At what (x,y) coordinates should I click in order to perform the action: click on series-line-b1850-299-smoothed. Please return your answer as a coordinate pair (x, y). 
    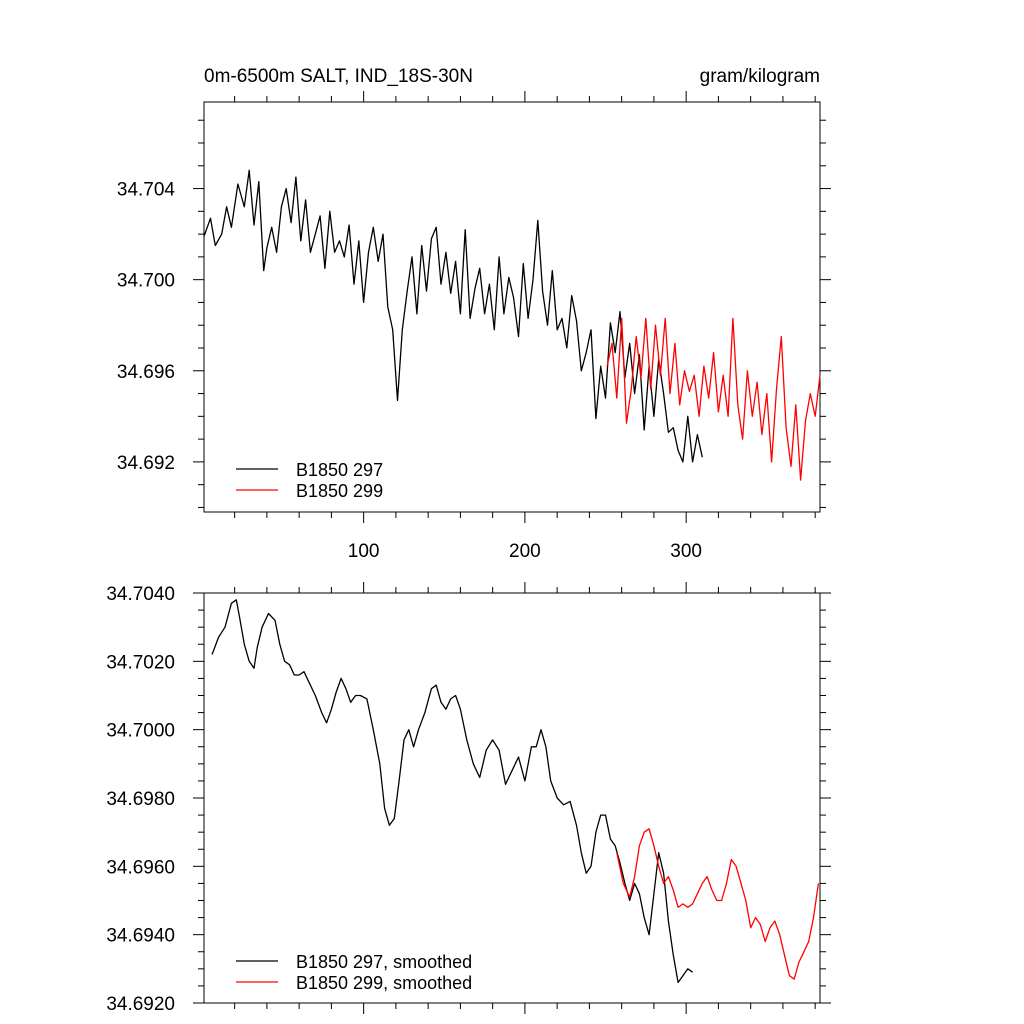
    Looking at the image, I should click on (718, 904).